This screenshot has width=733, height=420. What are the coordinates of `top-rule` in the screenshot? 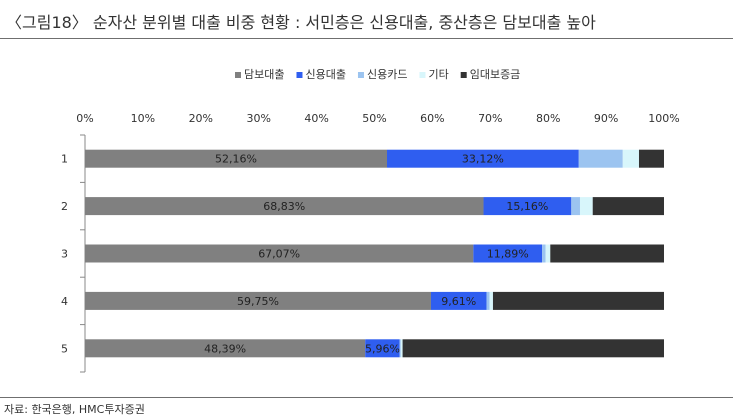 It's located at (366, 38).